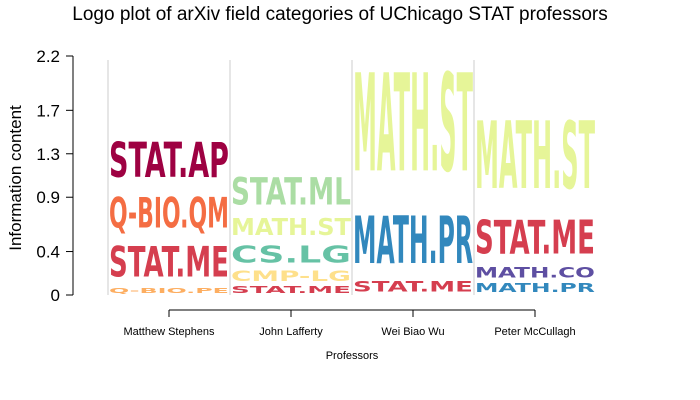  What do you see at coordinates (352, 356) in the screenshot?
I see `x-axis-label: Professors` at bounding box center [352, 356].